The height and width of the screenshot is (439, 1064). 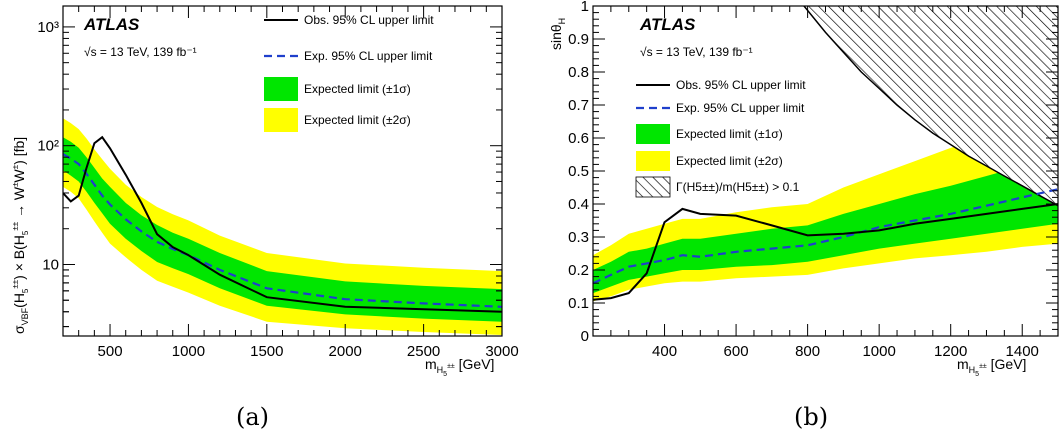 I want to click on a-xlabel: mH5±± [GeV], so click(x=459, y=367).